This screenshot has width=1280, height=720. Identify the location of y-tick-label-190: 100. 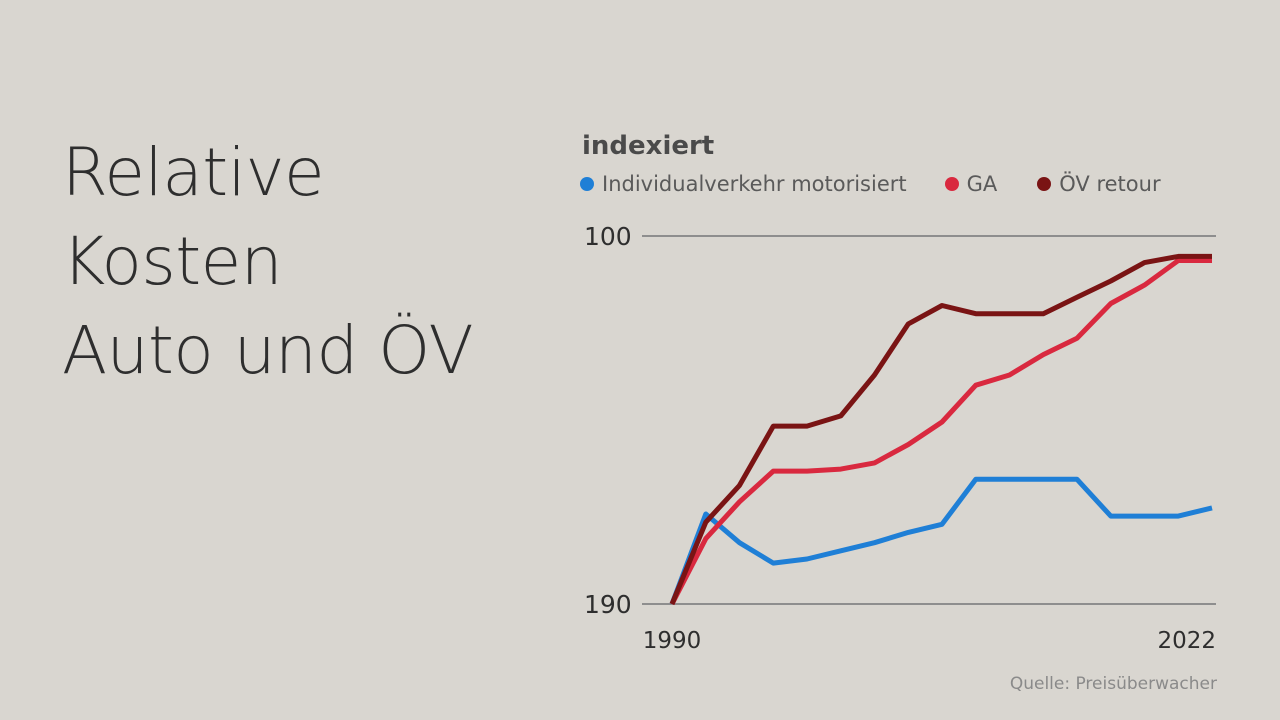
(608, 236).